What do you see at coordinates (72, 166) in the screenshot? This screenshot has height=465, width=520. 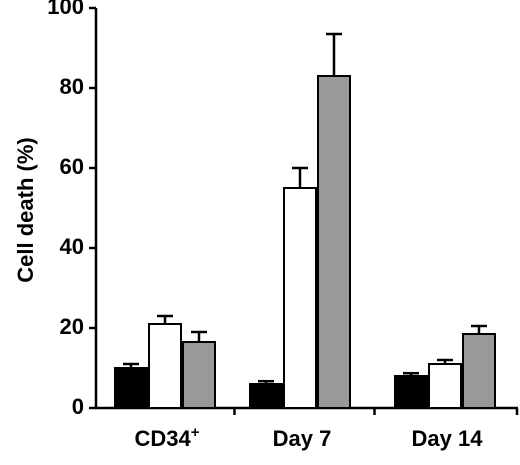 I see `y-tick-label: 60` at bounding box center [72, 166].